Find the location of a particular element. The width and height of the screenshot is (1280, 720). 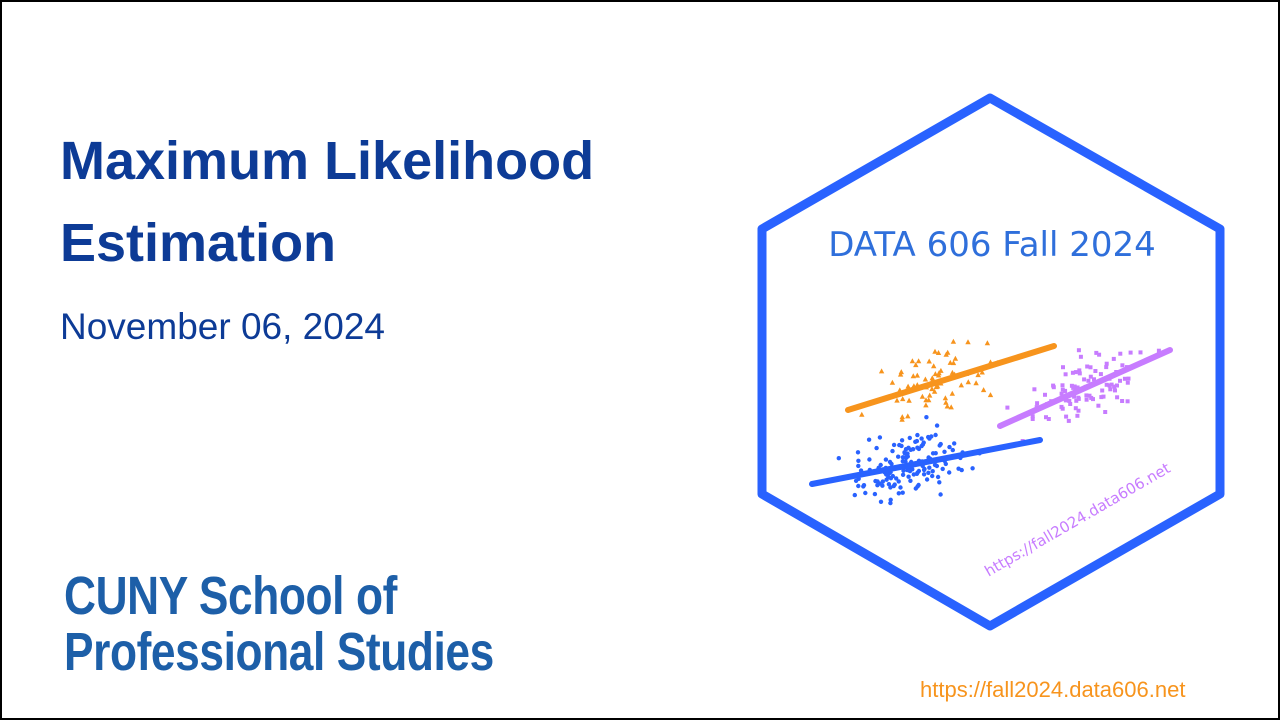

logo-line-2: Professional Studies is located at coordinates (279, 652).